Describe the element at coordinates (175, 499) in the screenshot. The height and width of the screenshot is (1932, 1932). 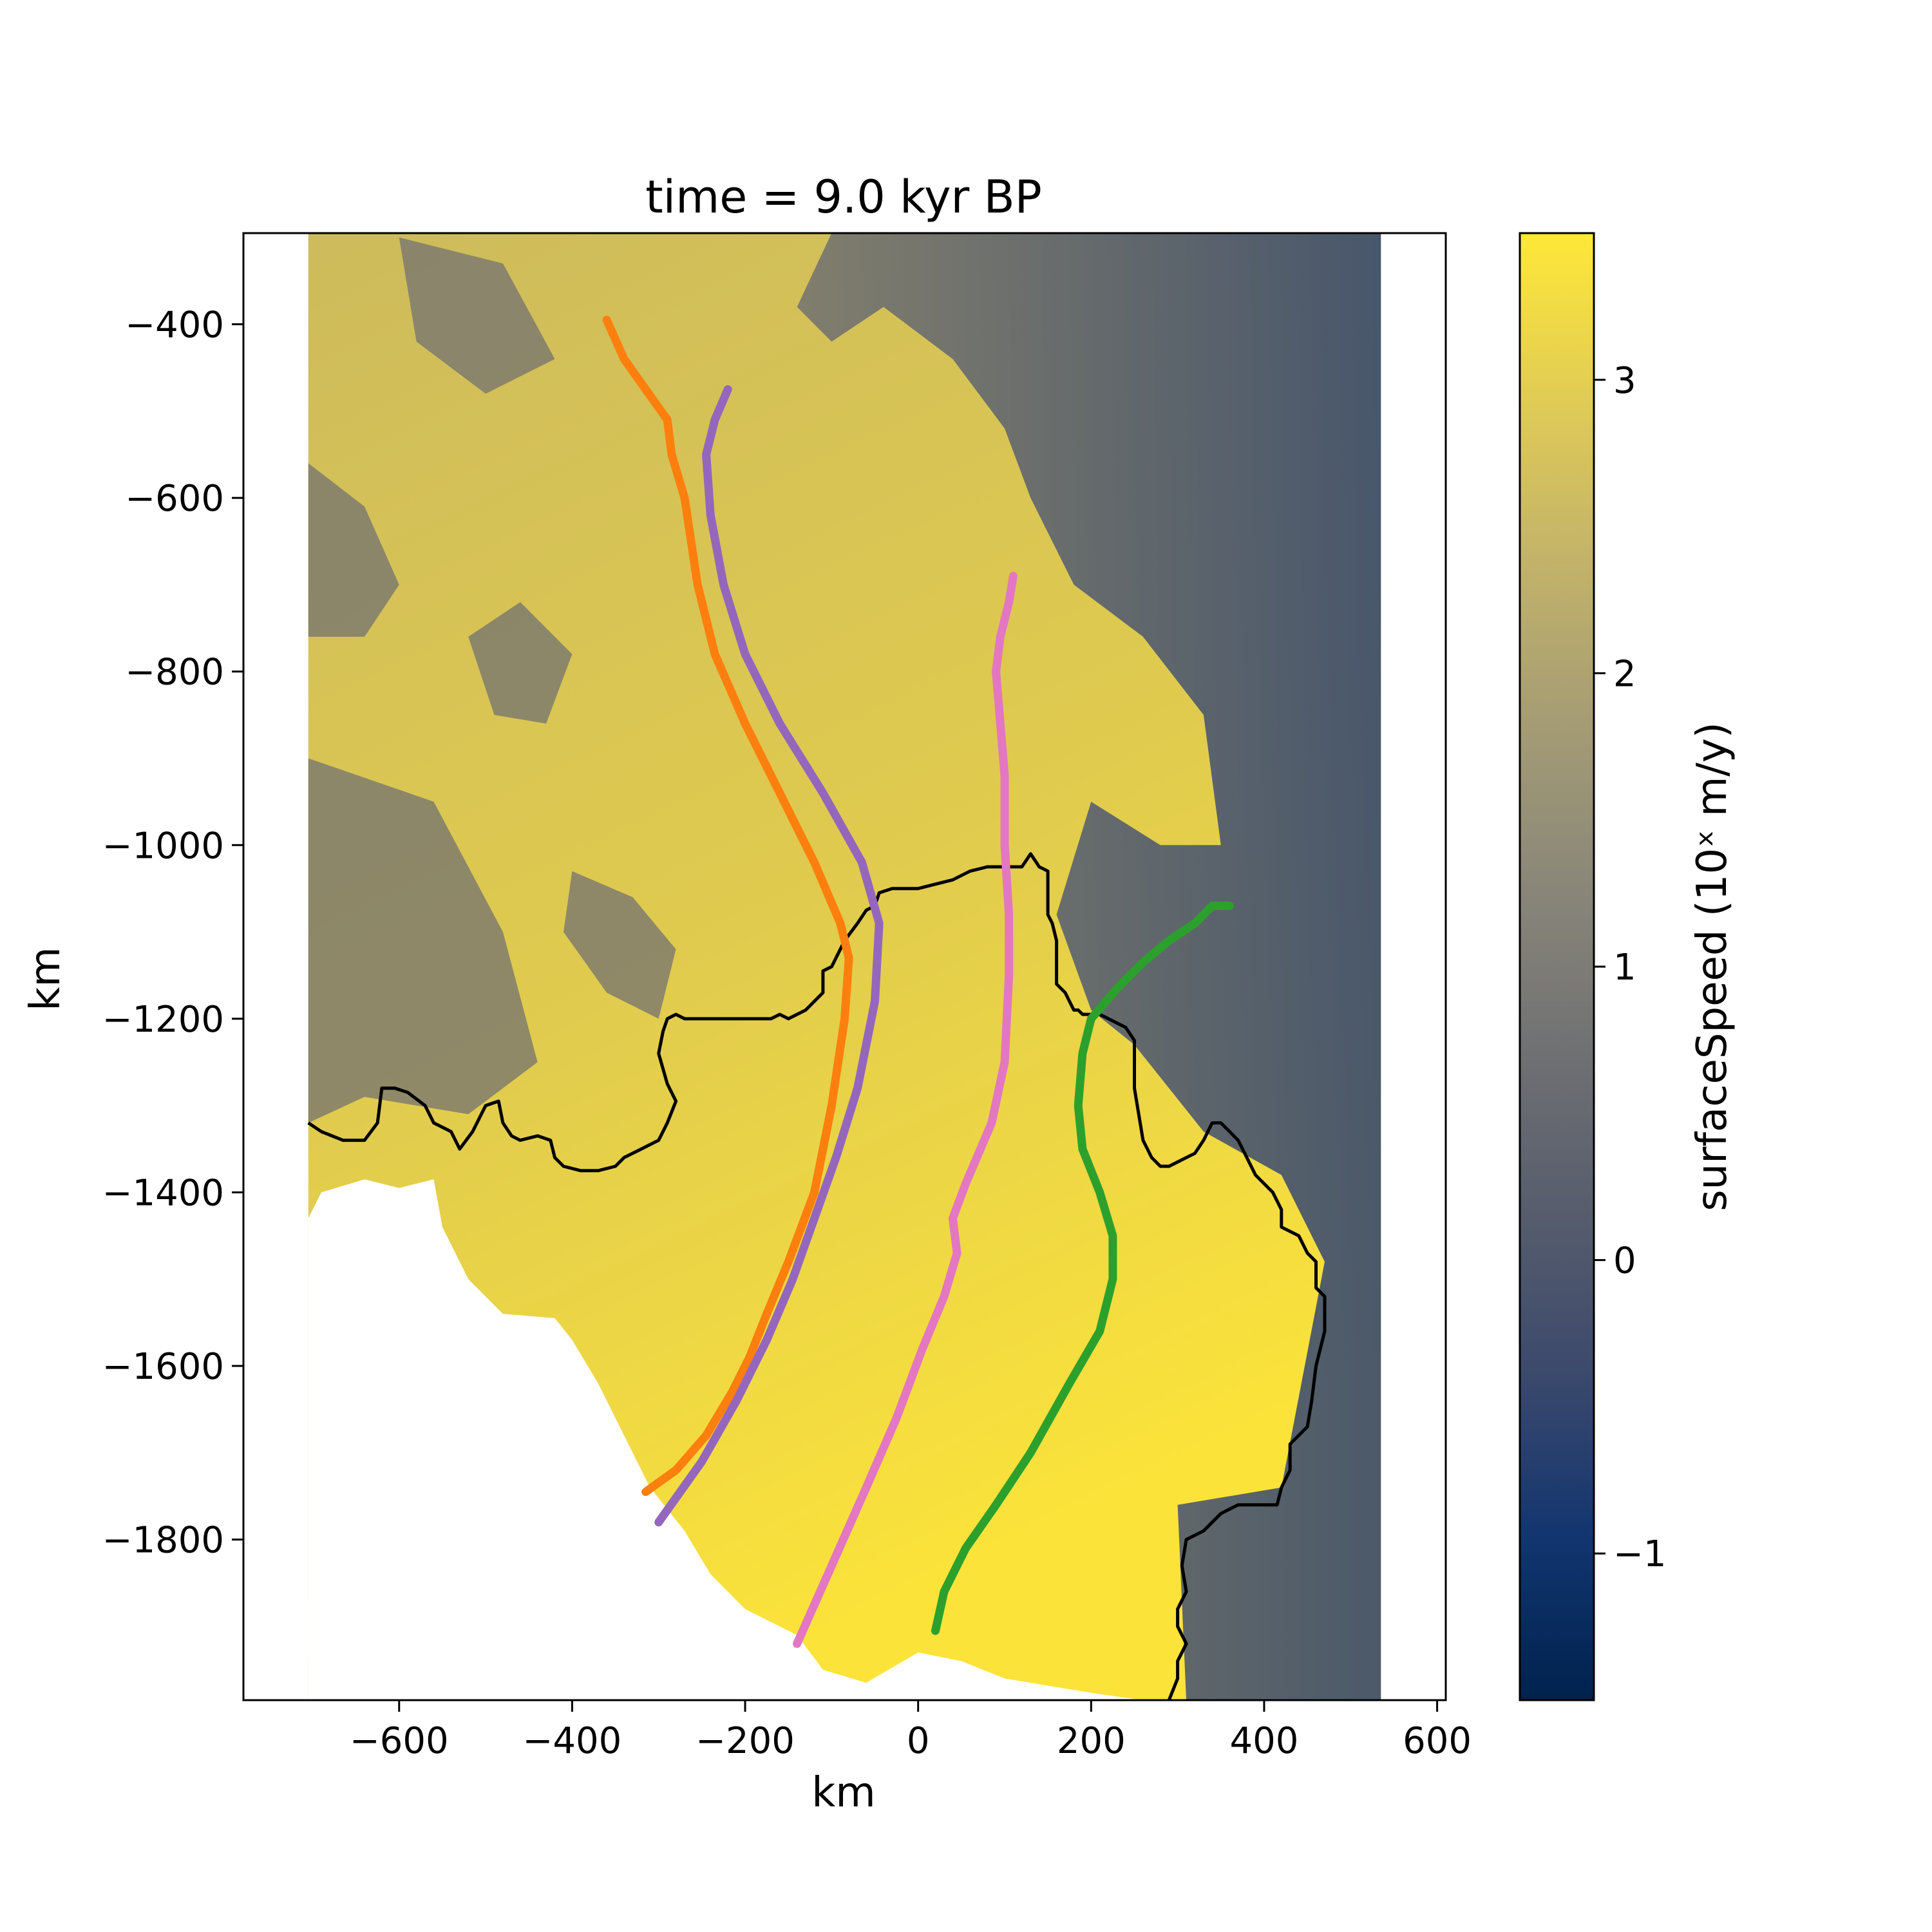
I see `y-tick-label: −600` at that location.